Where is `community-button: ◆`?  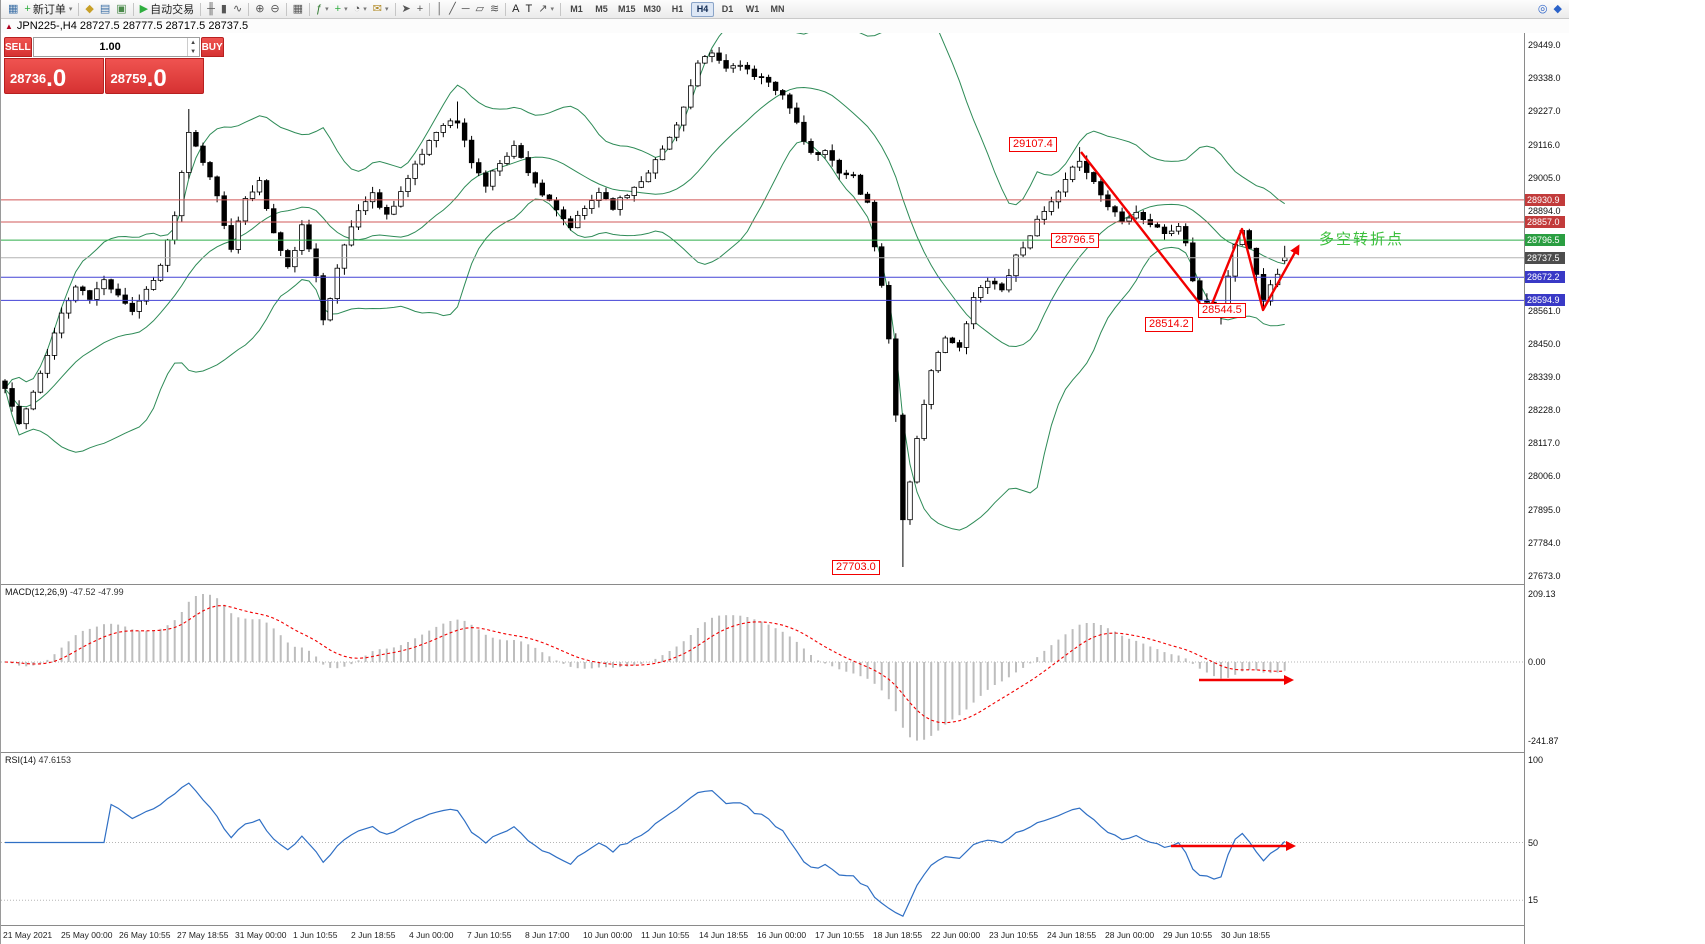 community-button: ◆ is located at coordinates (1558, 9).